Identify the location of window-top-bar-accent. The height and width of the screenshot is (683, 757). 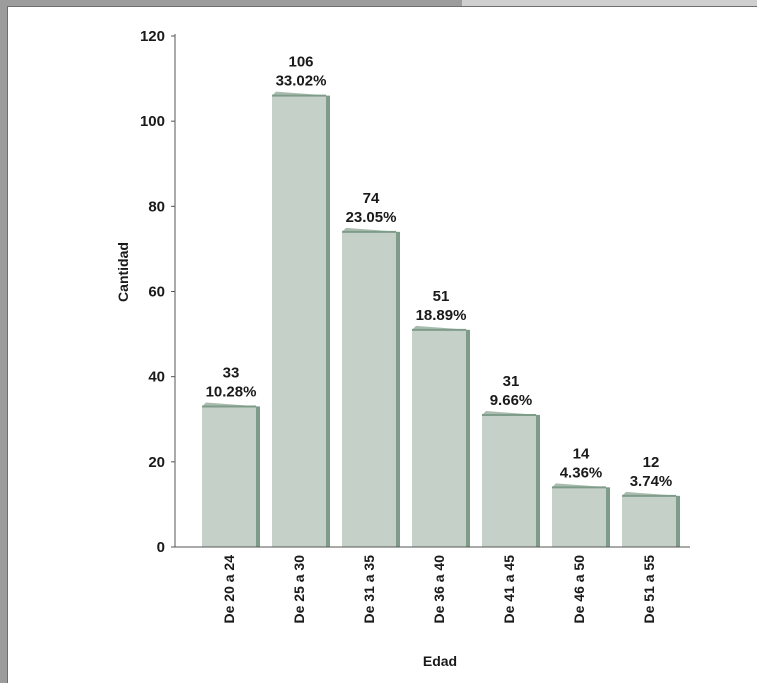
(231, 3).